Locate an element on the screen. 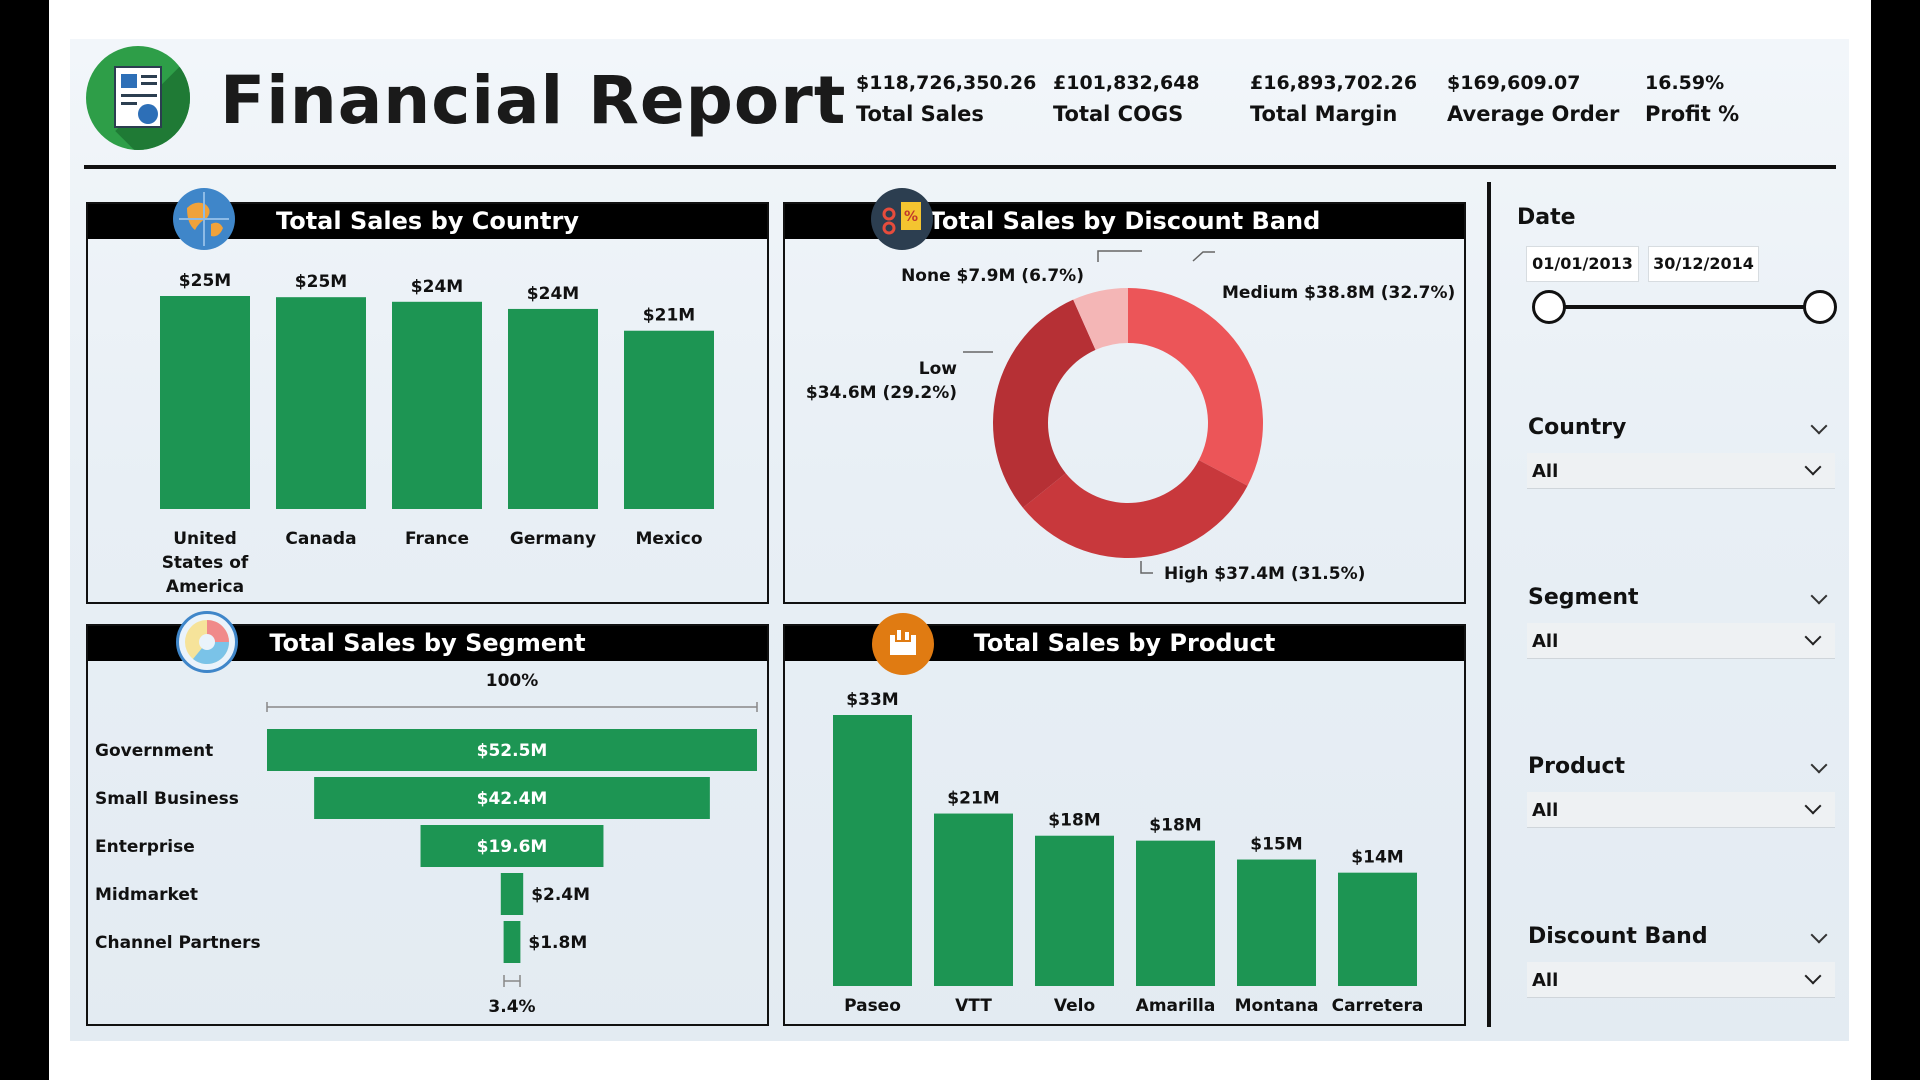  report-logo-icon is located at coordinates (138, 98).